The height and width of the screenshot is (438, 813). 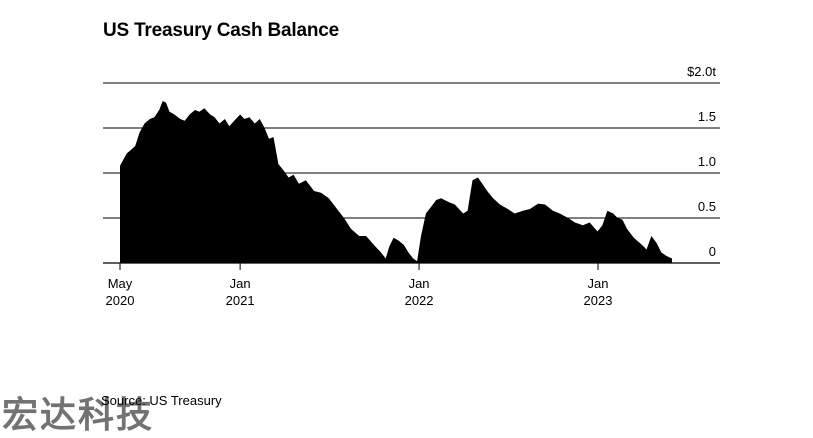 I want to click on chart-title: US Treasury Cash Balance, so click(x=221, y=30).